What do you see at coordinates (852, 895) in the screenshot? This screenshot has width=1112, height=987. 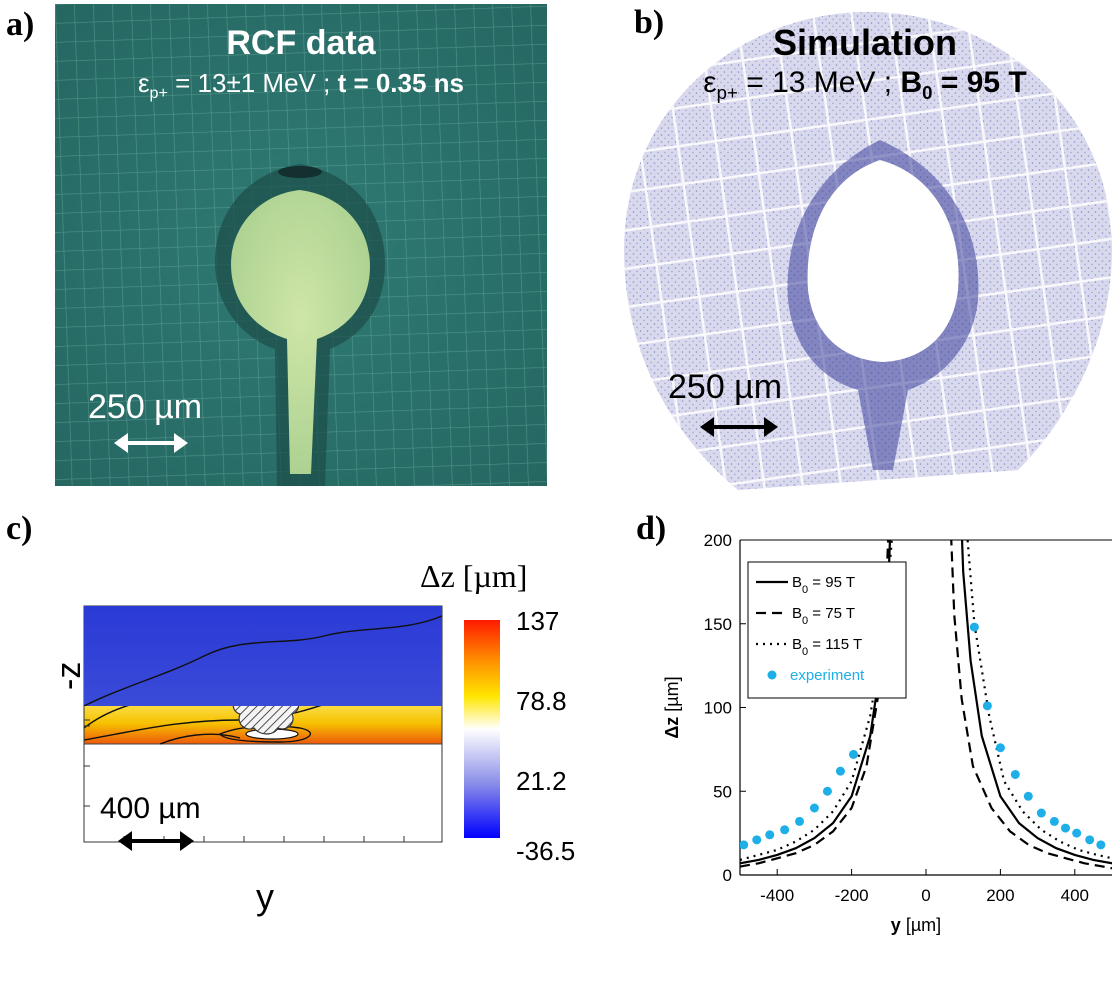 I see `x-tick-label: -200` at bounding box center [852, 895].